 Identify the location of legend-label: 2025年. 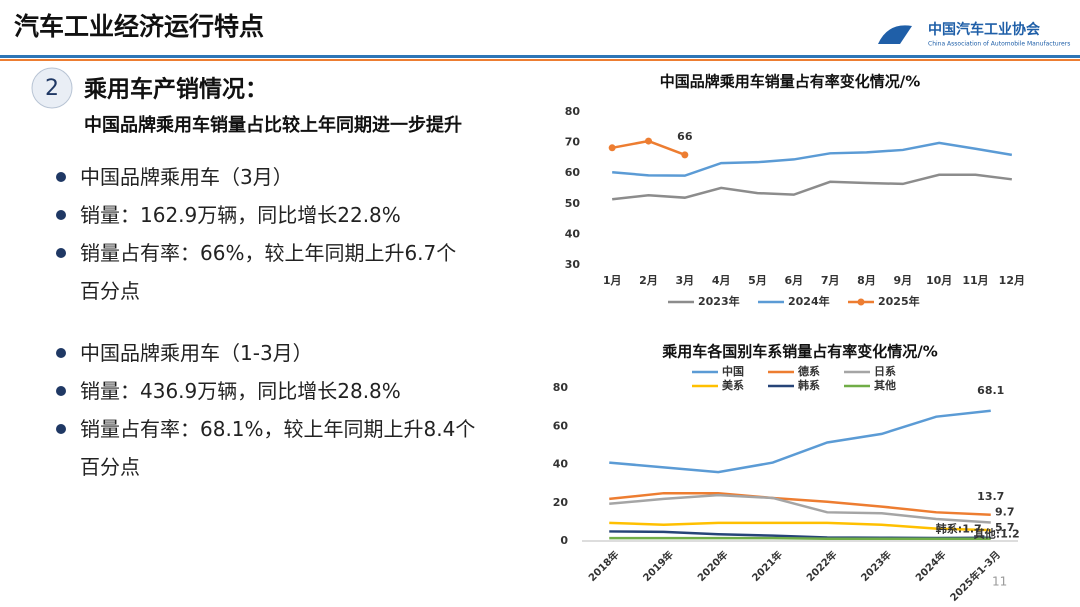
(899, 301).